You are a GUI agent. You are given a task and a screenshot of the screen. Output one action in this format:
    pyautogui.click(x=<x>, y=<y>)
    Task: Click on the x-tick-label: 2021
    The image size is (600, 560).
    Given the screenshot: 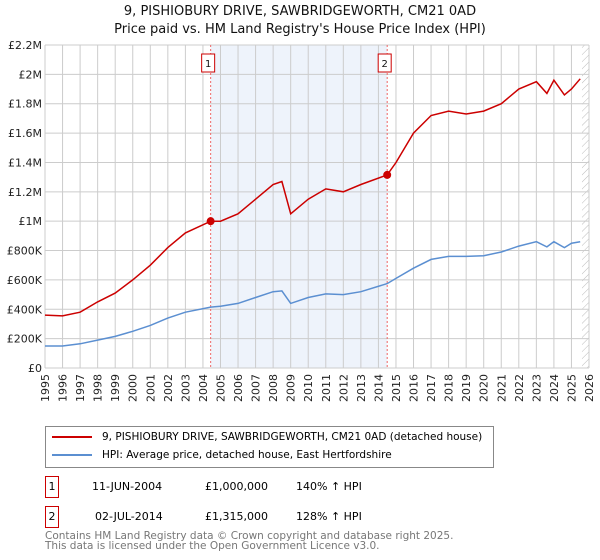 What is the action you would take?
    pyautogui.click(x=501, y=388)
    